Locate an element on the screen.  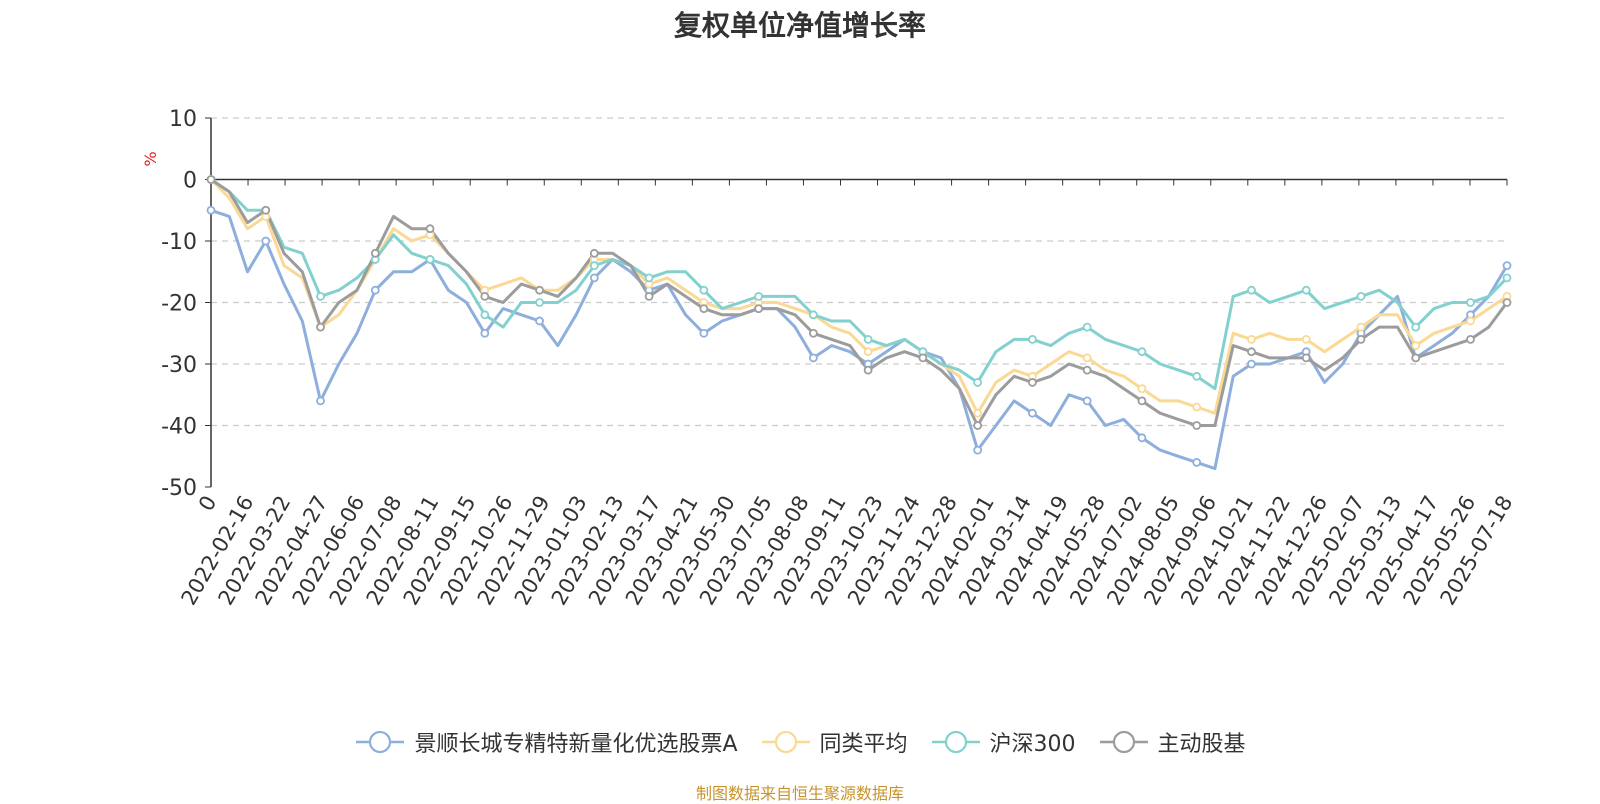
legend-item: 同类平均 is located at coordinates (834, 742).